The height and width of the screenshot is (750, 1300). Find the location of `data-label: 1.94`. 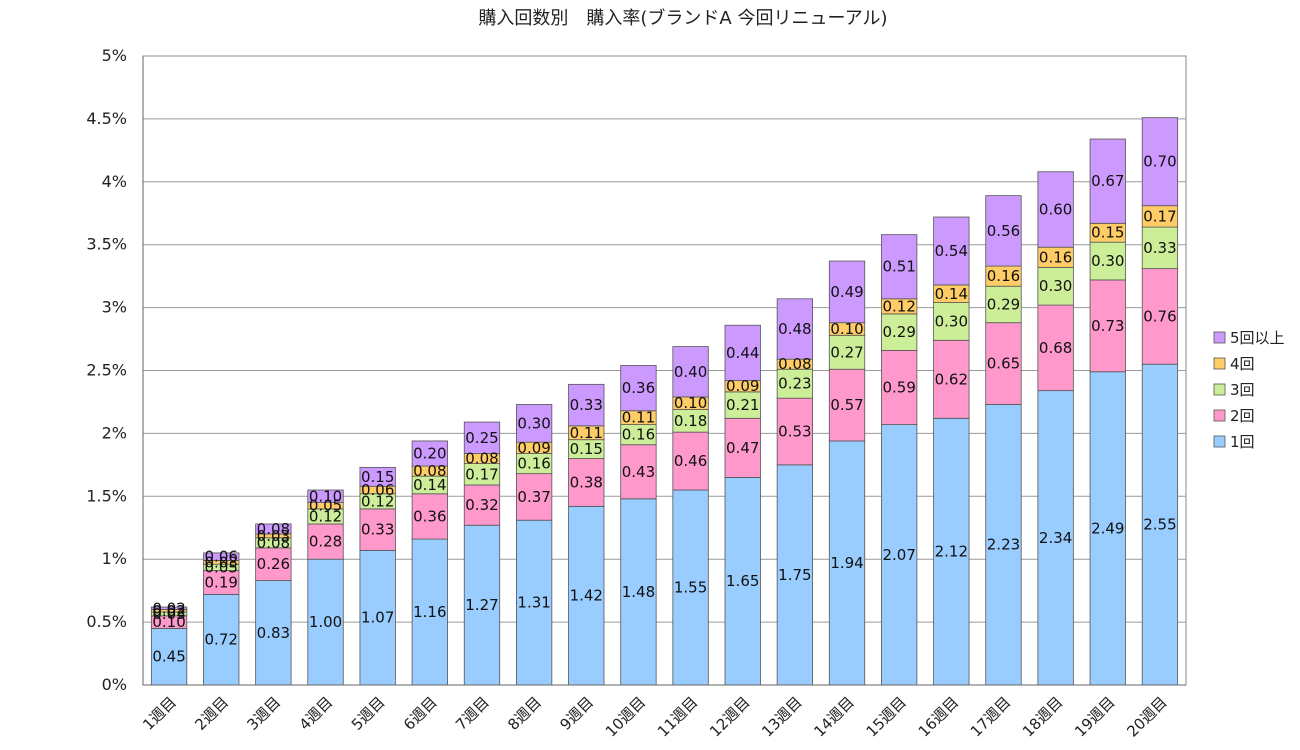

data-label: 1.94 is located at coordinates (846, 563).